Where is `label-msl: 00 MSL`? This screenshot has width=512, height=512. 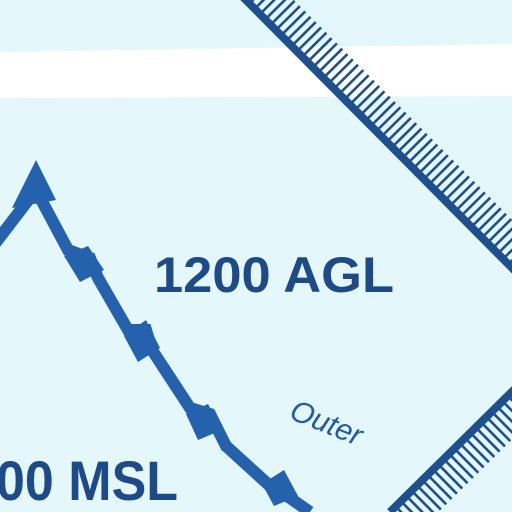 label-msl: 00 MSL is located at coordinates (89, 480).